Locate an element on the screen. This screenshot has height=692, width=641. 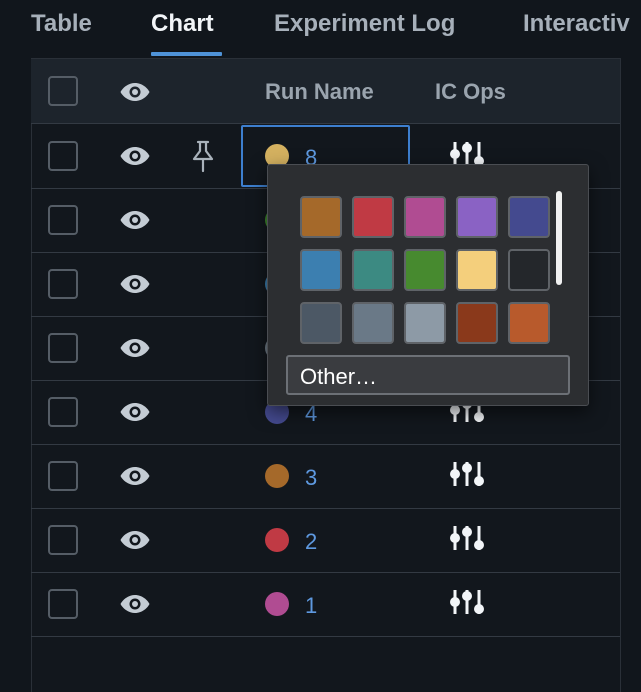
table-row: 2 is located at coordinates (325, 541).